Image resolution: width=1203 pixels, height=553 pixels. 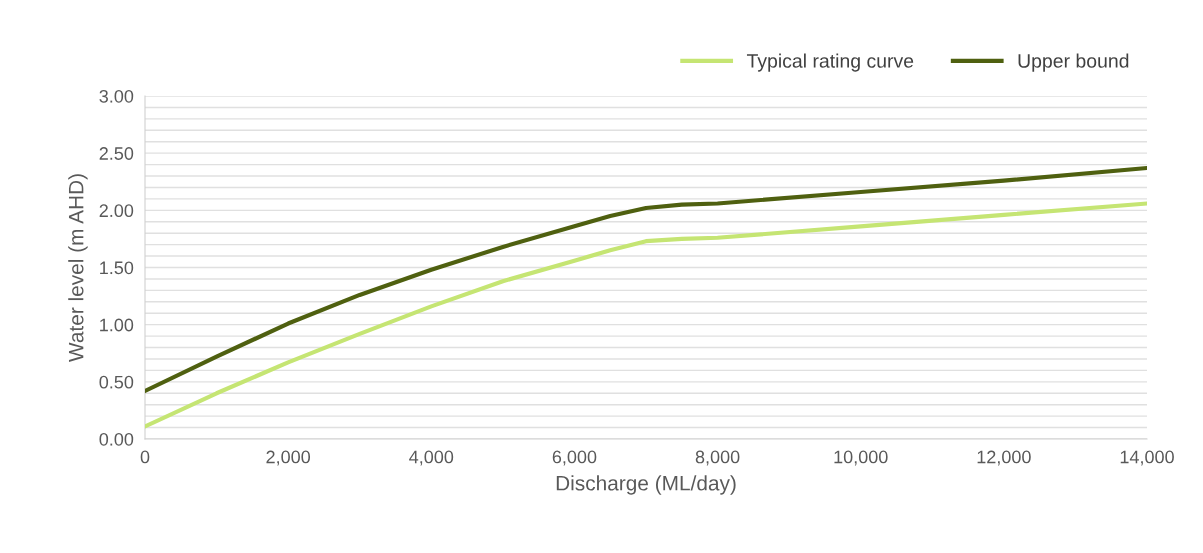 What do you see at coordinates (117, 268) in the screenshot?
I see `y-tick-label: 1.50` at bounding box center [117, 268].